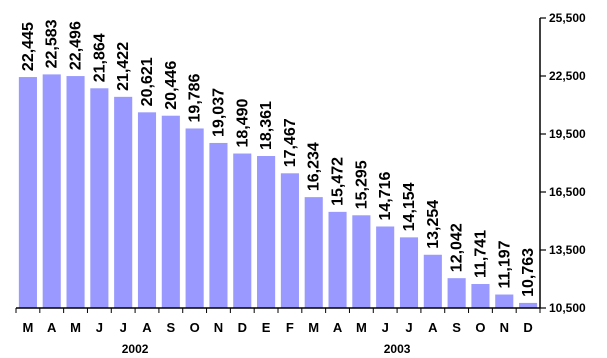 This screenshot has height=358, width=607. What do you see at coordinates (99, 57) in the screenshot?
I see `data-label: 21,864` at bounding box center [99, 57].